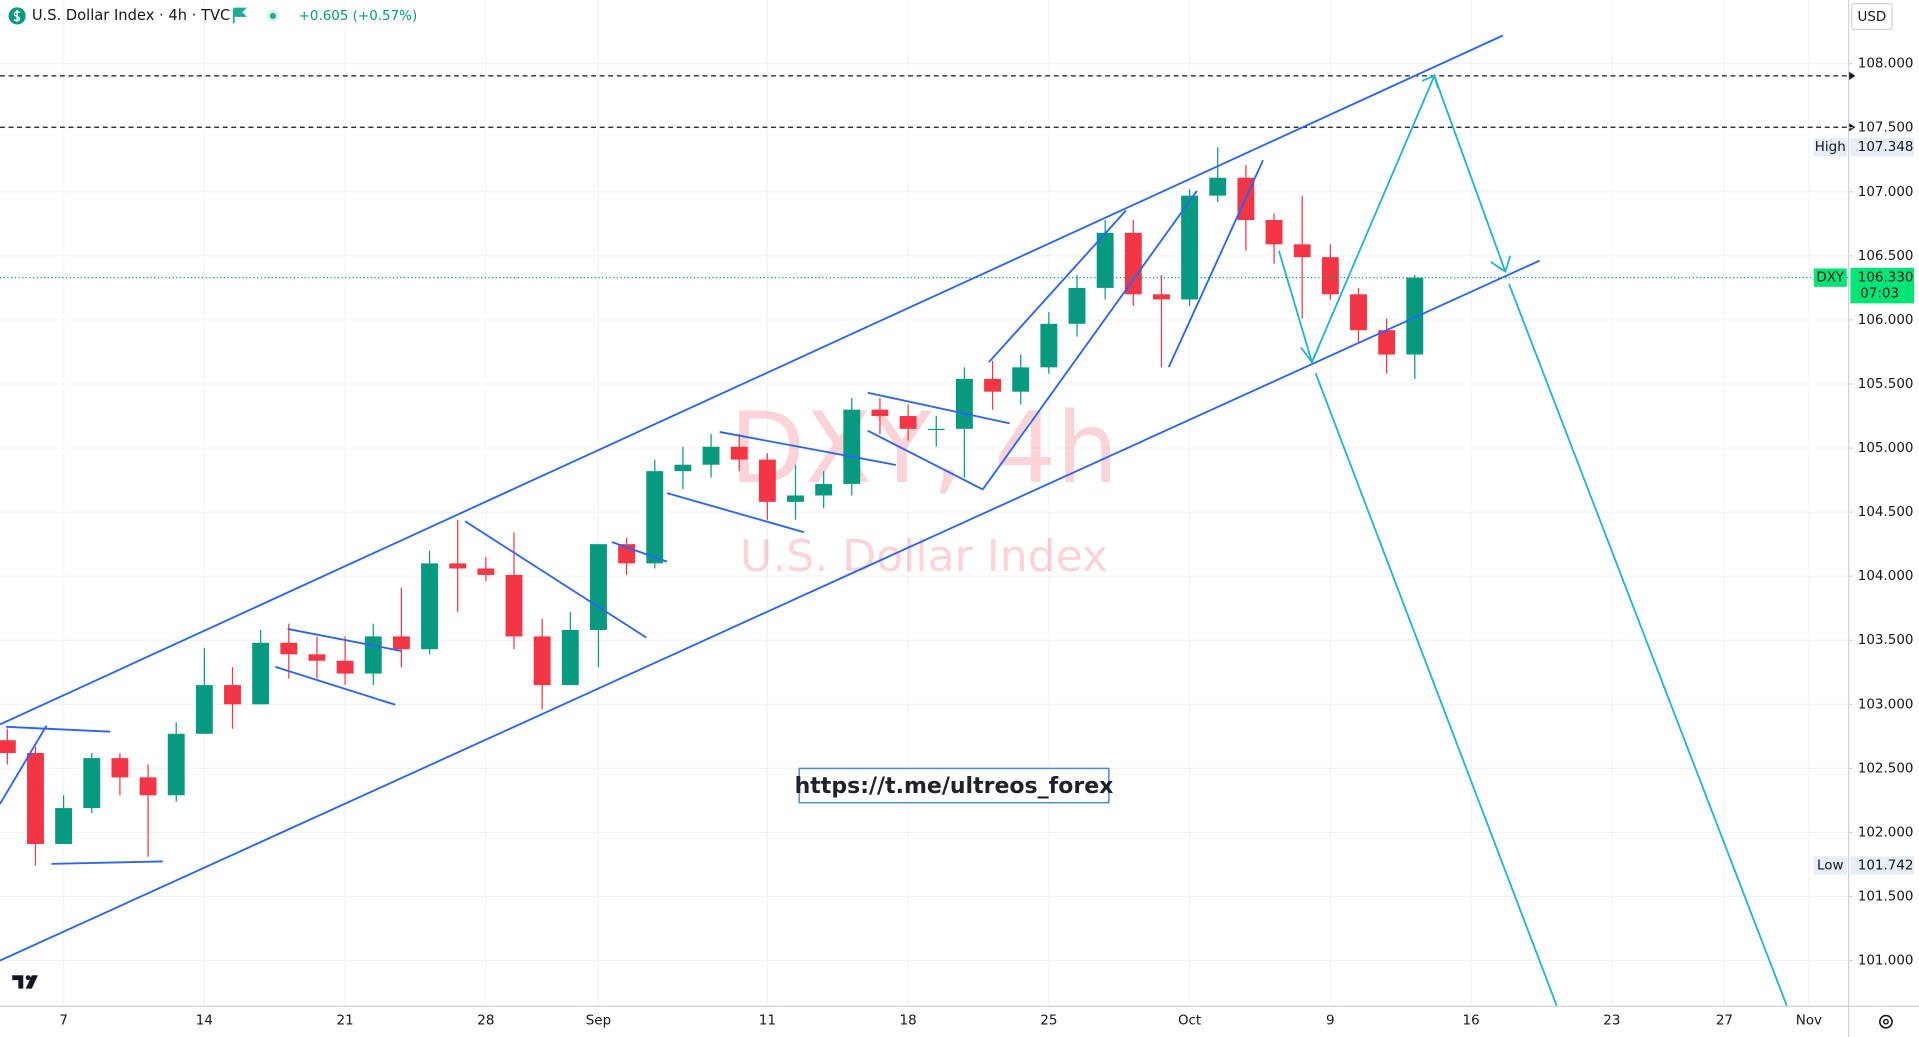  I want to click on countdown: 07:03, so click(1879, 294).